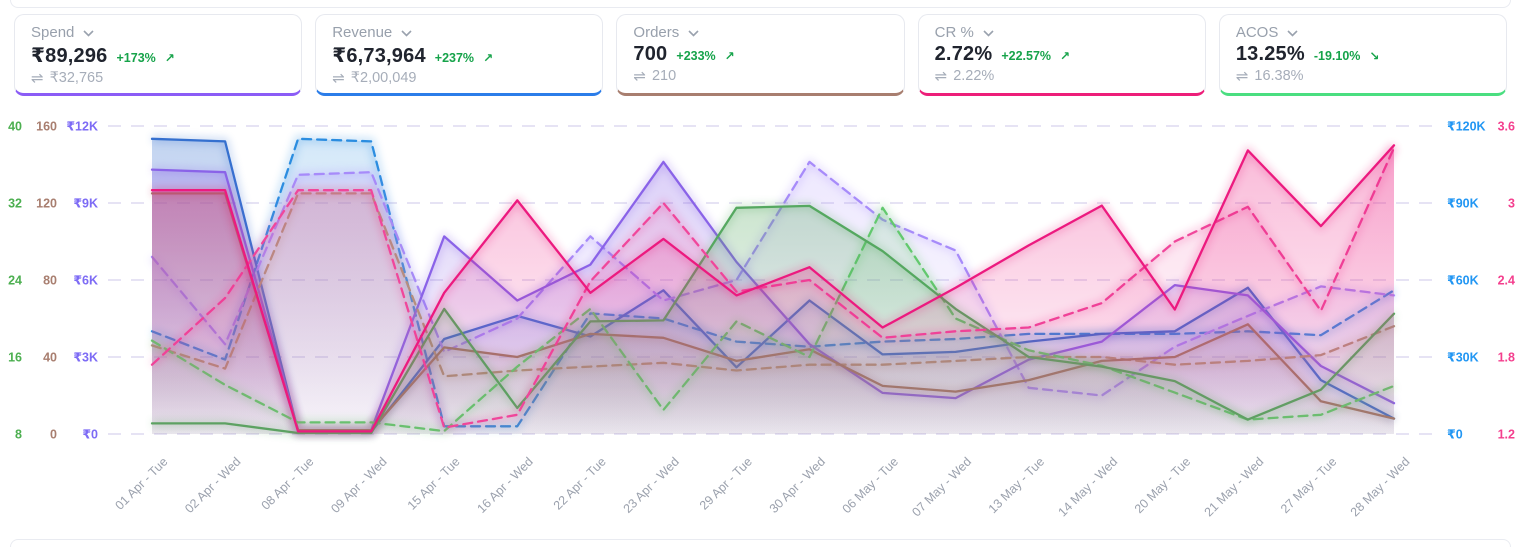 The width and height of the screenshot is (1521, 547). What do you see at coordinates (1363, 55) in the screenshot?
I see `kpi-card-acos: ACOS 13.25% -19.10% ↘ ⇌ 16.38%` at bounding box center [1363, 55].